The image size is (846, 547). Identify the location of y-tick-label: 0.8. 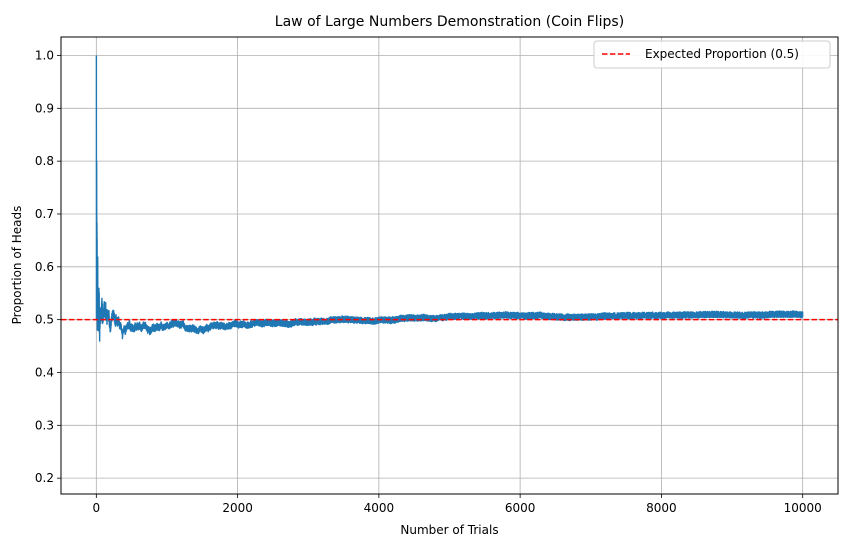
(44, 161).